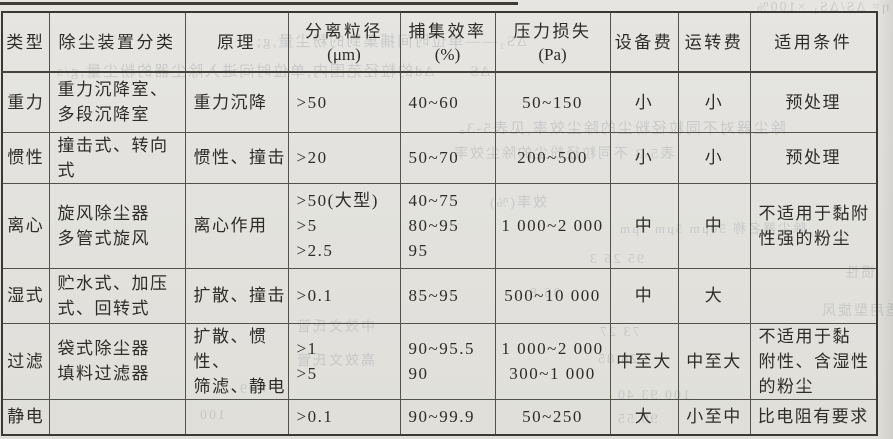 The image size is (893, 439). I want to click on cell-line: >2.5, so click(315, 250).